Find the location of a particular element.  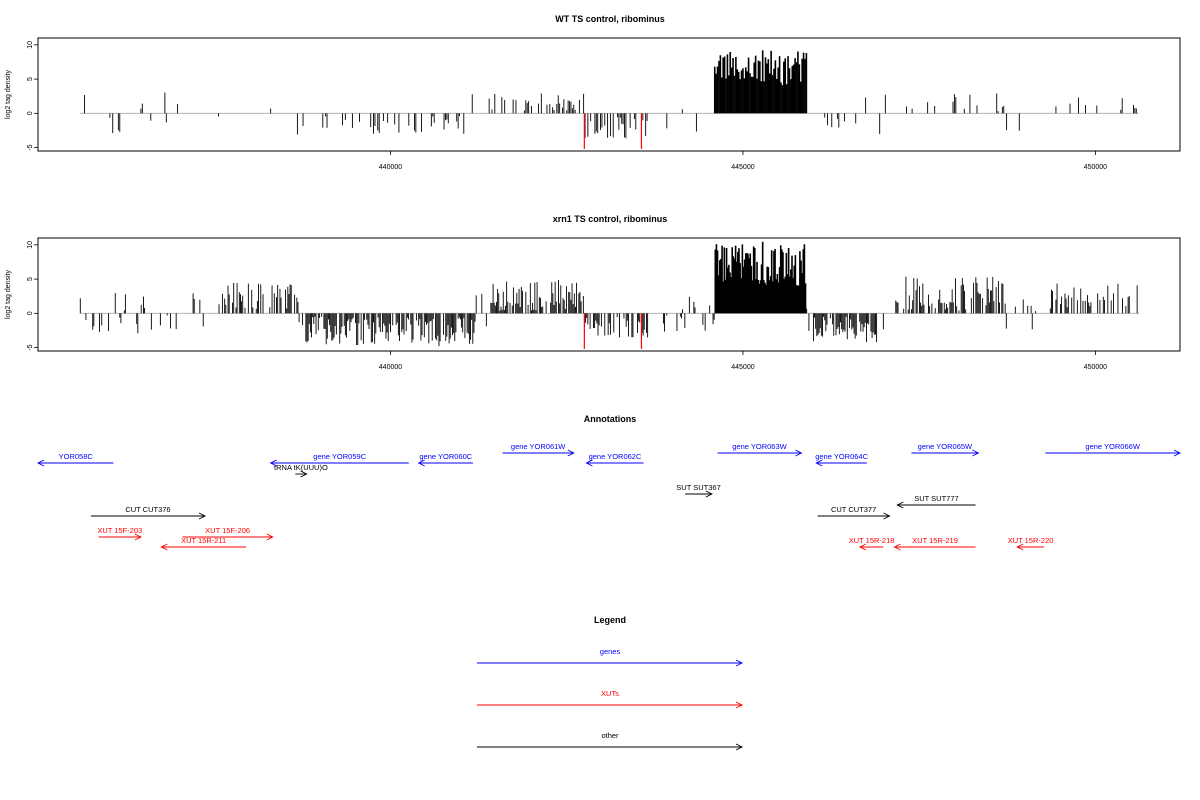

feature-xut-15r-211: XUT 15R-211 is located at coordinates (203, 543).